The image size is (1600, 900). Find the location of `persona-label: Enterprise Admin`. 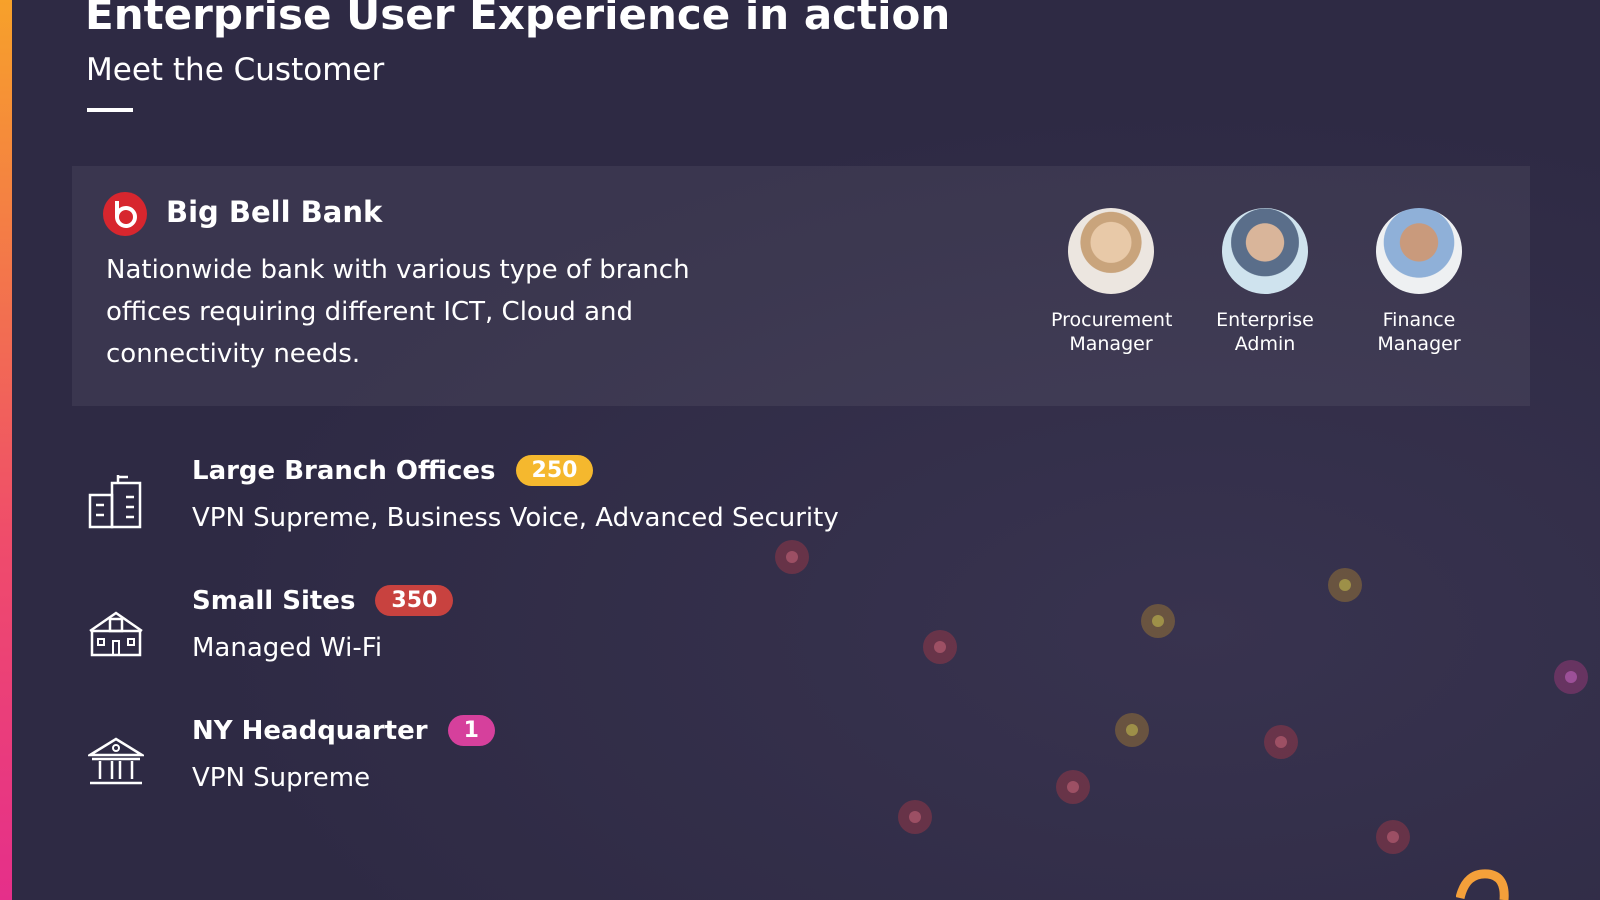

persona-label: Enterprise Admin is located at coordinates (1265, 332).